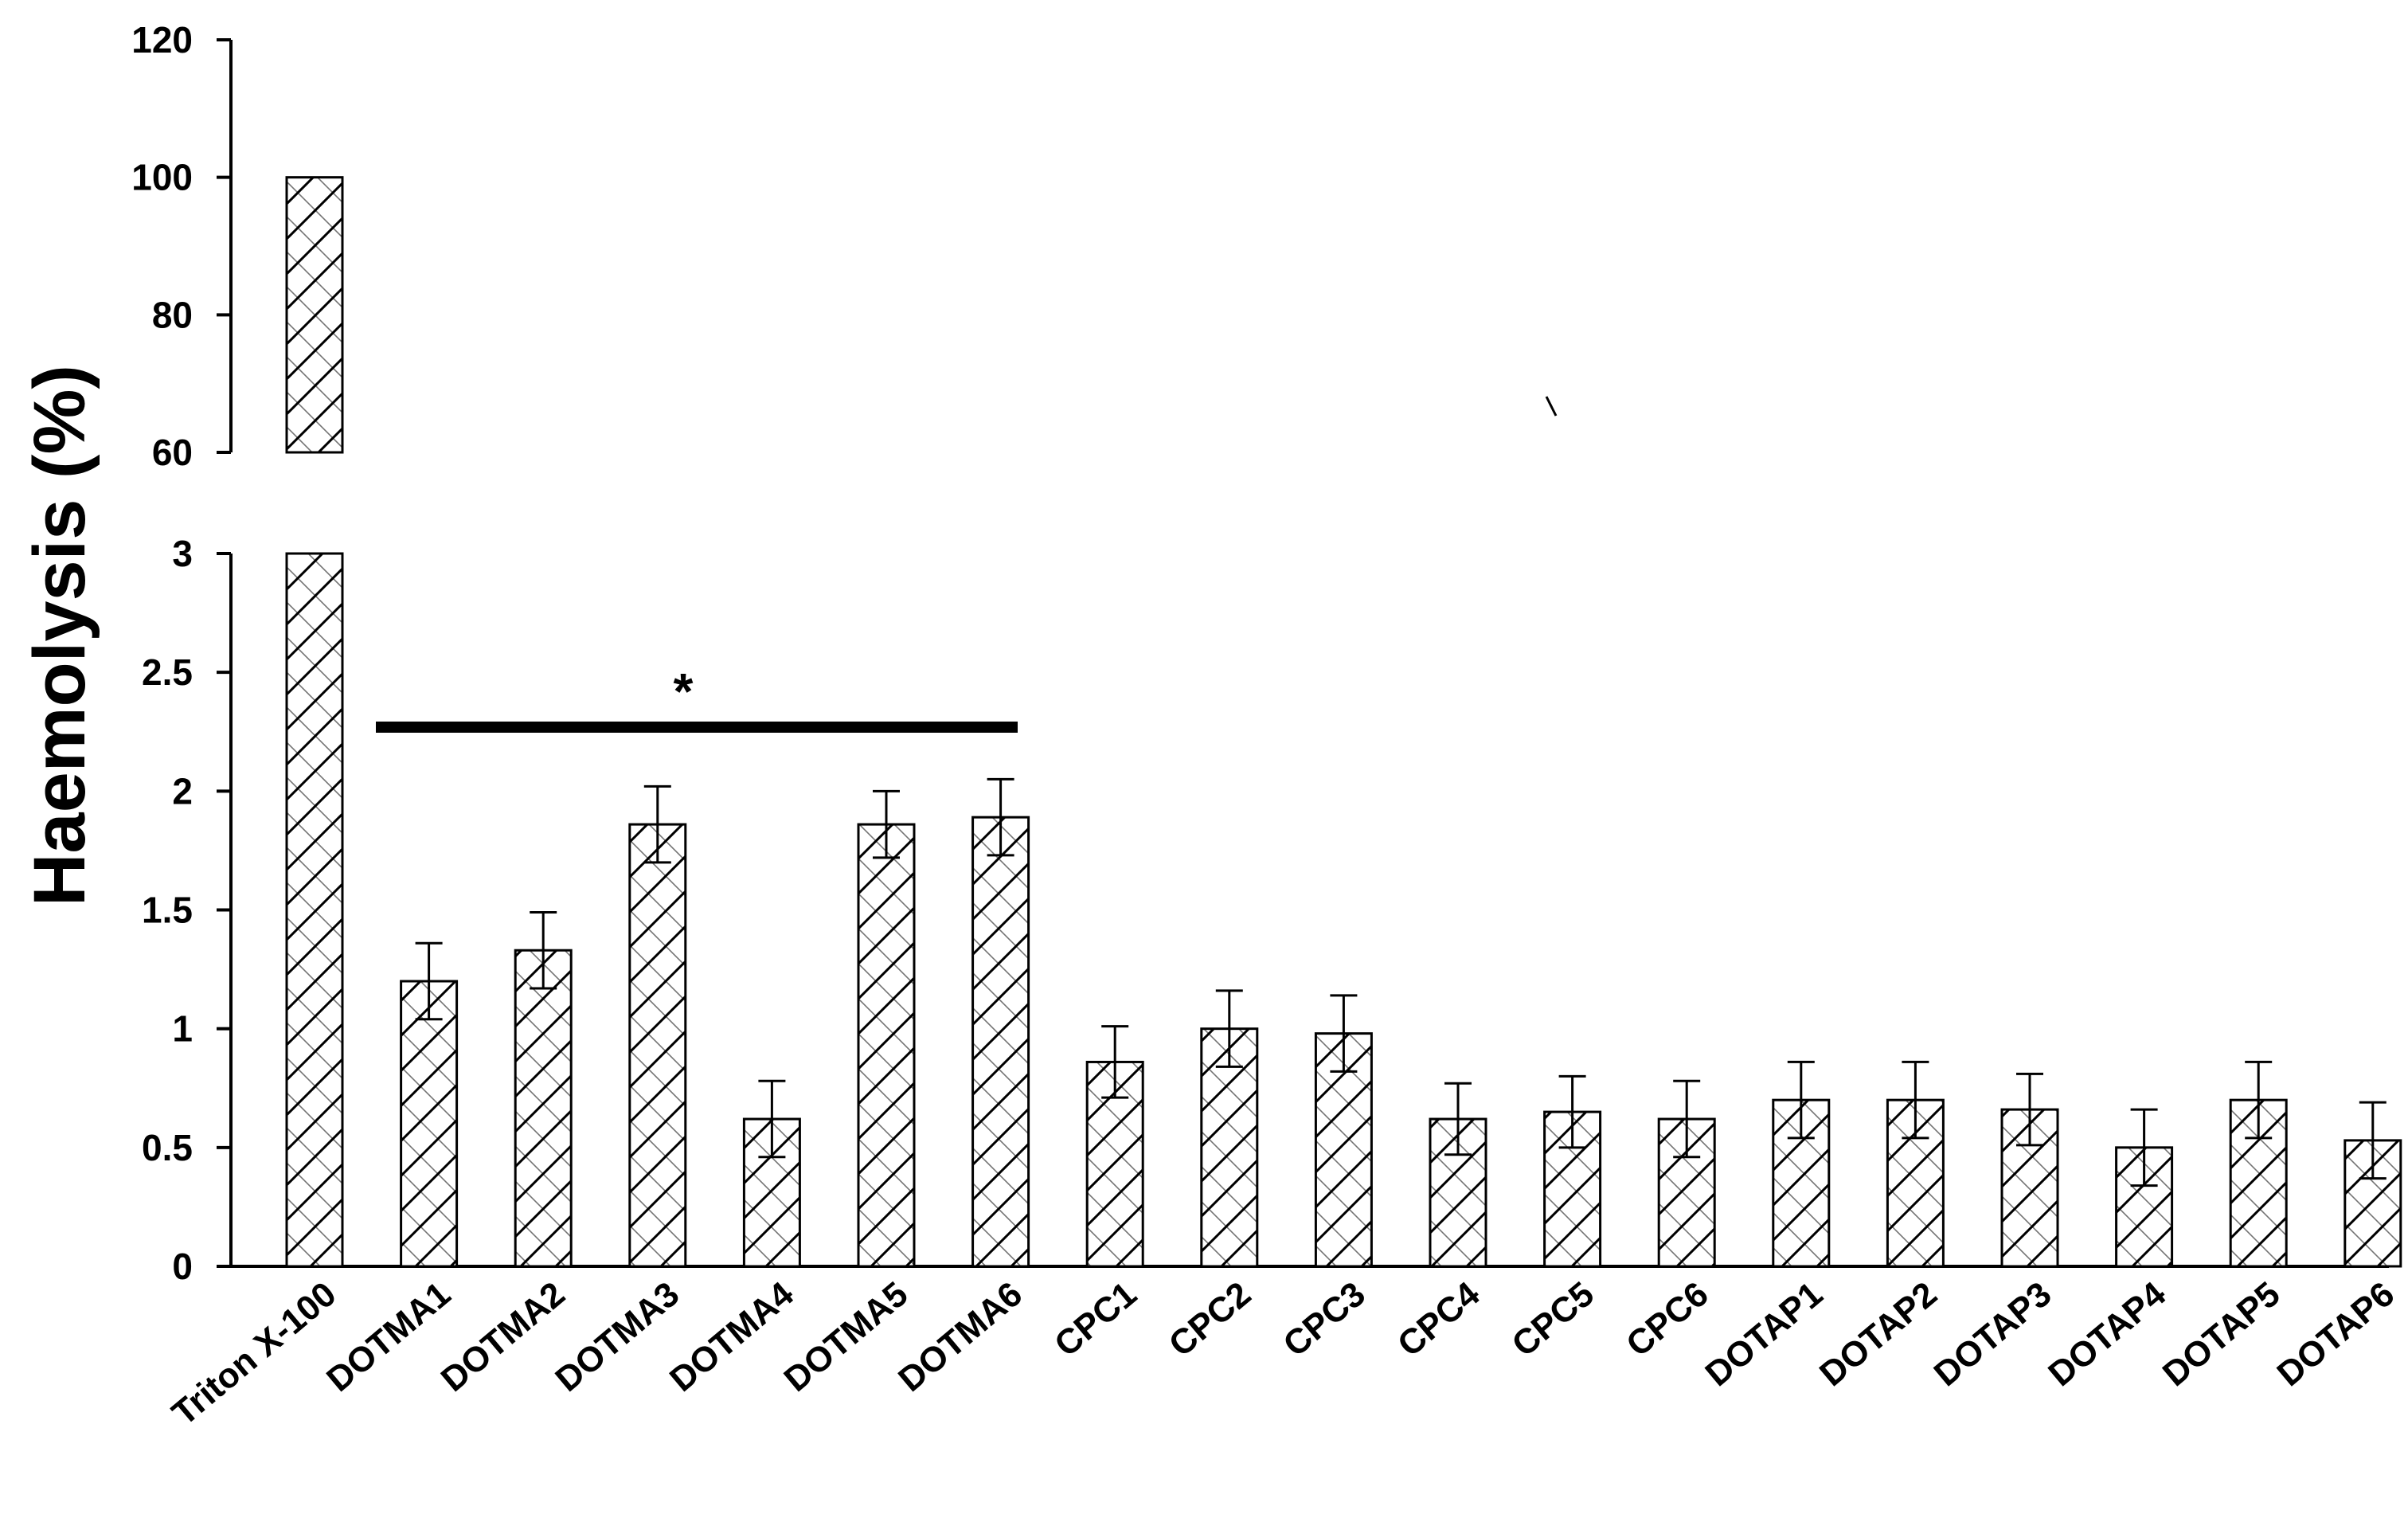  Describe the element at coordinates (2107, 1334) in the screenshot. I see `category-label-16: DOTAP4` at that location.